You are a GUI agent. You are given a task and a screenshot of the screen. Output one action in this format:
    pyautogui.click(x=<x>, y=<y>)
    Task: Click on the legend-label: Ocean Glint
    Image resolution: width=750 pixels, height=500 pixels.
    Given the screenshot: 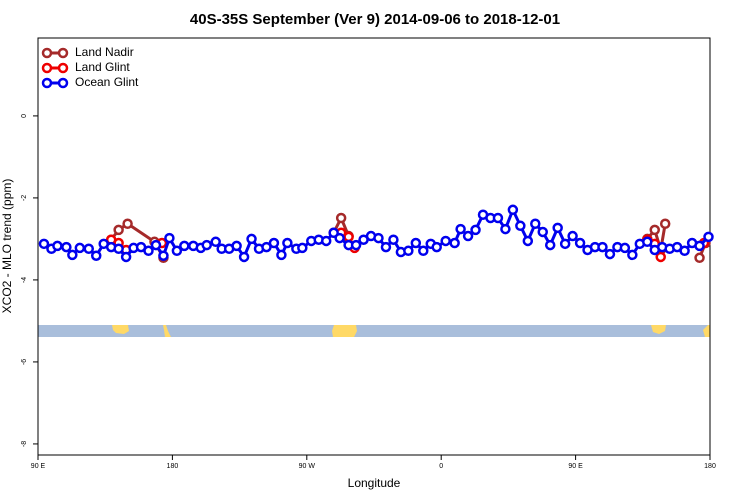 What is the action you would take?
    pyautogui.click(x=107, y=82)
    